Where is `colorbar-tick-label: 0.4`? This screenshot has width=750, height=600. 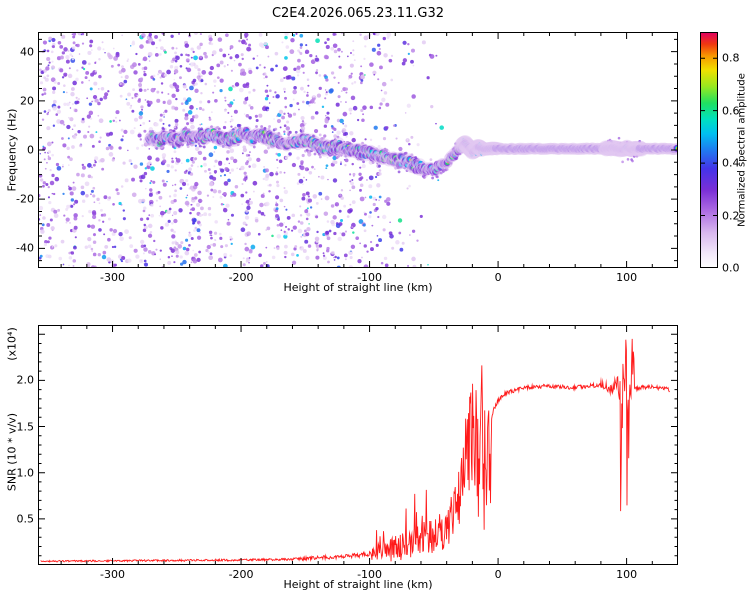 colorbar-tick-label: 0.4 is located at coordinates (731, 163).